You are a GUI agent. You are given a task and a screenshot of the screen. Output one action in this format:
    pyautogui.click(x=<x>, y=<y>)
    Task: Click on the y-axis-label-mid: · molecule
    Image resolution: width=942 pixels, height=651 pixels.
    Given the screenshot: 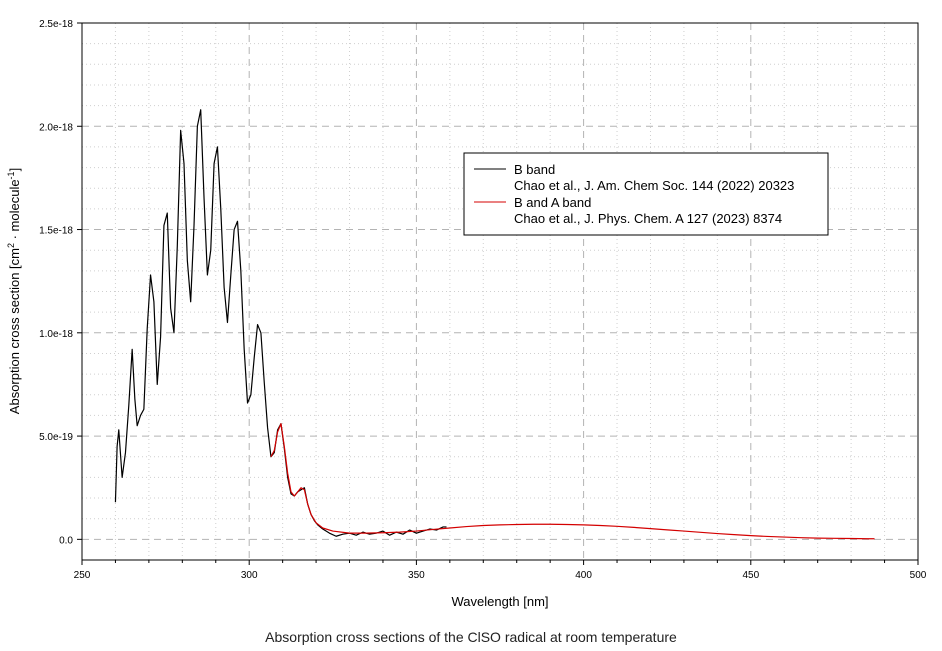 What is the action you would take?
    pyautogui.click(x=14, y=211)
    